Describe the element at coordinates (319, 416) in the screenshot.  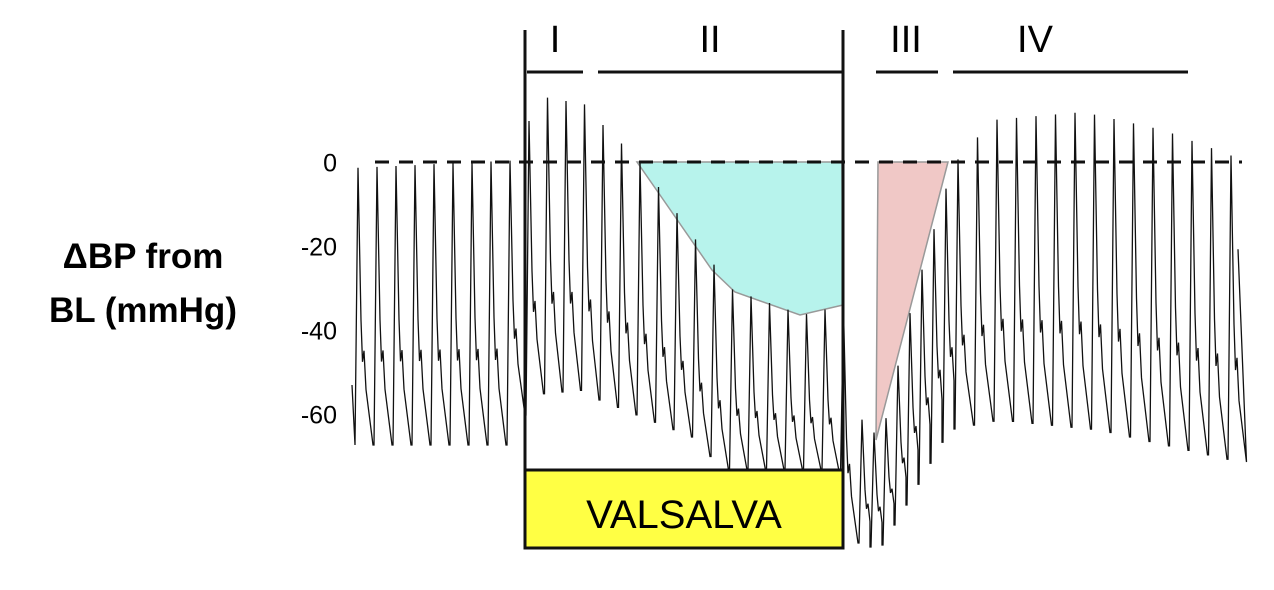
I see `y-tick-label: -60` at that location.